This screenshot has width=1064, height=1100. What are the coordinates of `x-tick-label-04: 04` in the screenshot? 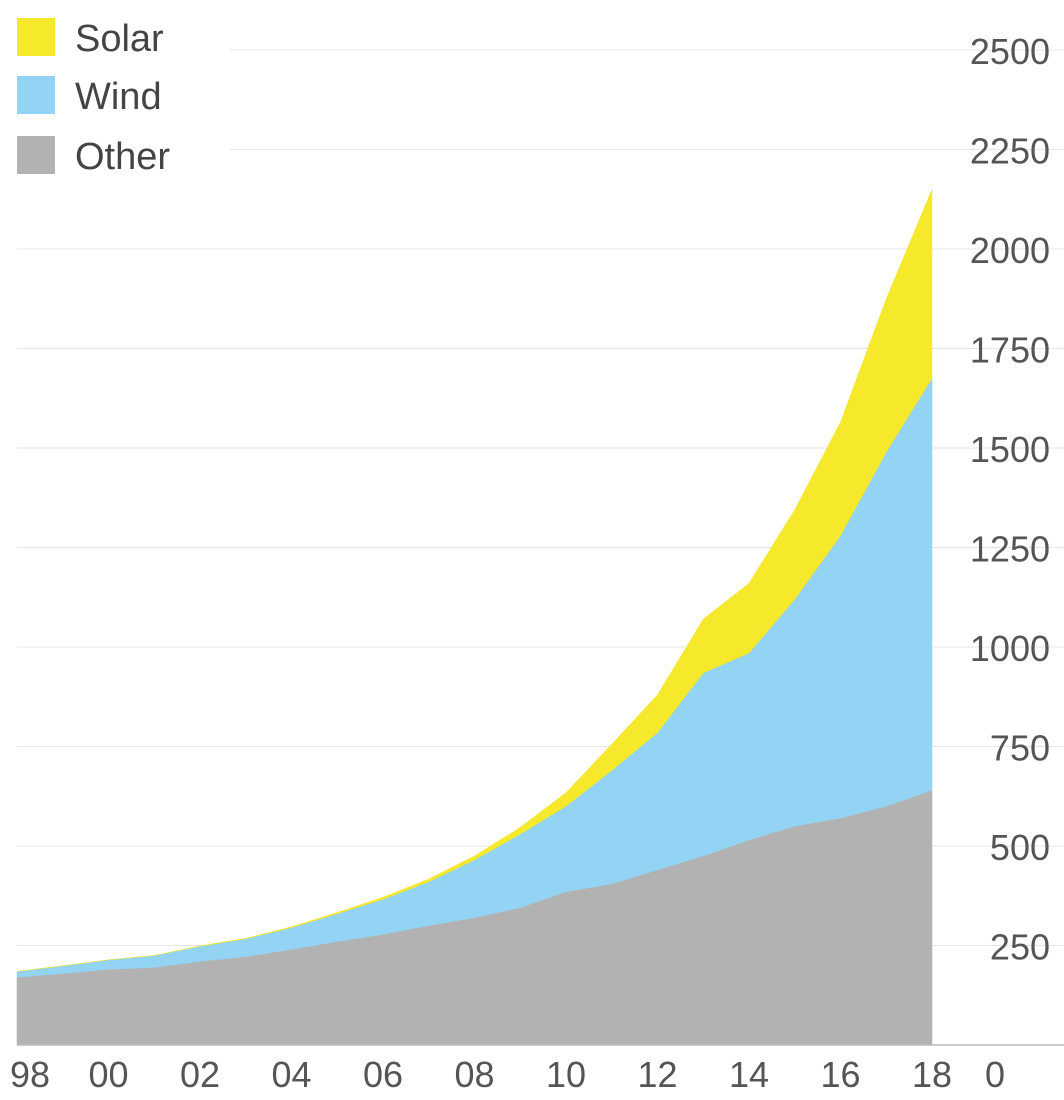 It's located at (291, 1074).